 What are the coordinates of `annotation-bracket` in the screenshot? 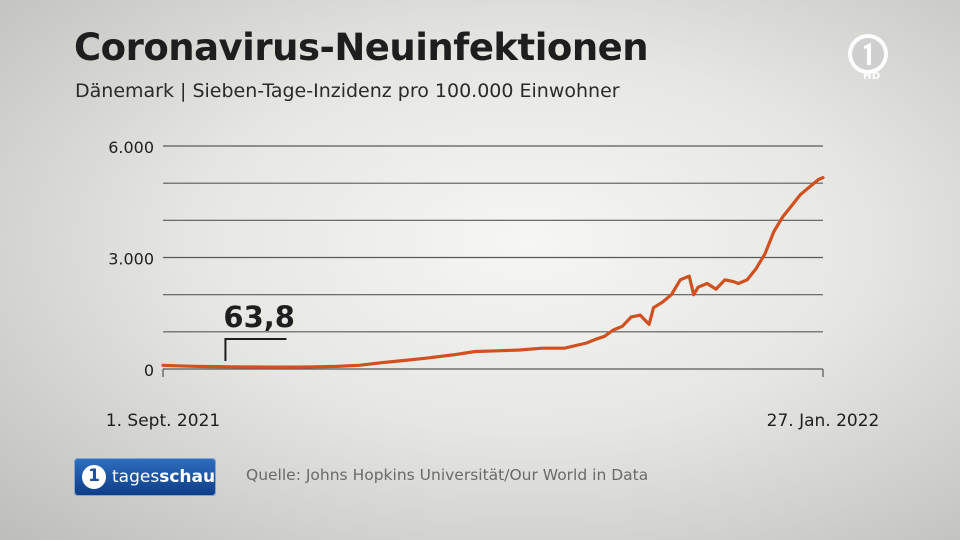 It's located at (255, 349).